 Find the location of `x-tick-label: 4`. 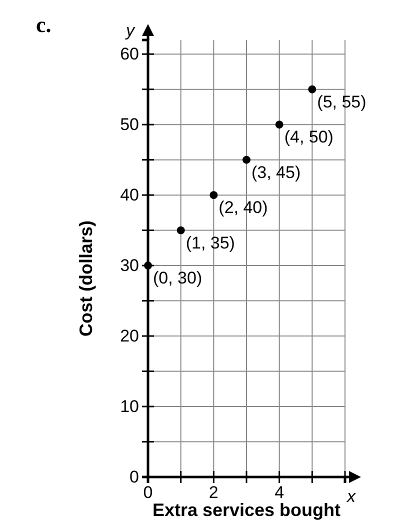

x-tick-label: 4 is located at coordinates (279, 492).